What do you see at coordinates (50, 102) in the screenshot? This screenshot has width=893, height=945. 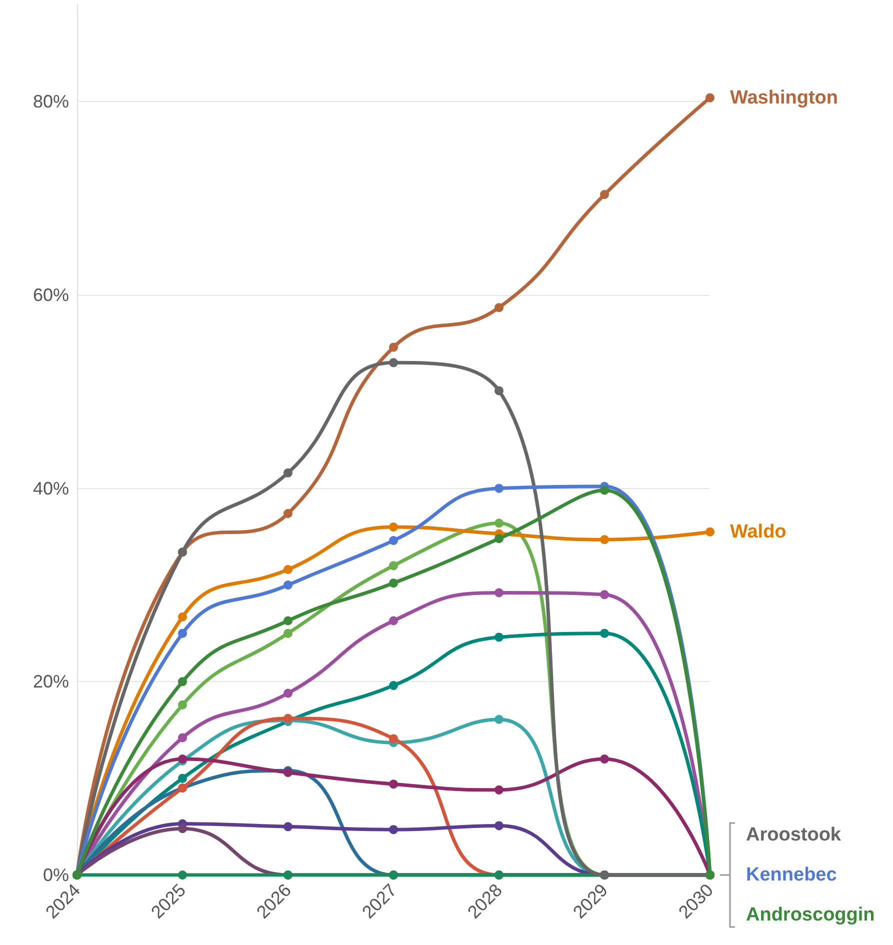 I see `y-tick-label: 80%` at bounding box center [50, 102].